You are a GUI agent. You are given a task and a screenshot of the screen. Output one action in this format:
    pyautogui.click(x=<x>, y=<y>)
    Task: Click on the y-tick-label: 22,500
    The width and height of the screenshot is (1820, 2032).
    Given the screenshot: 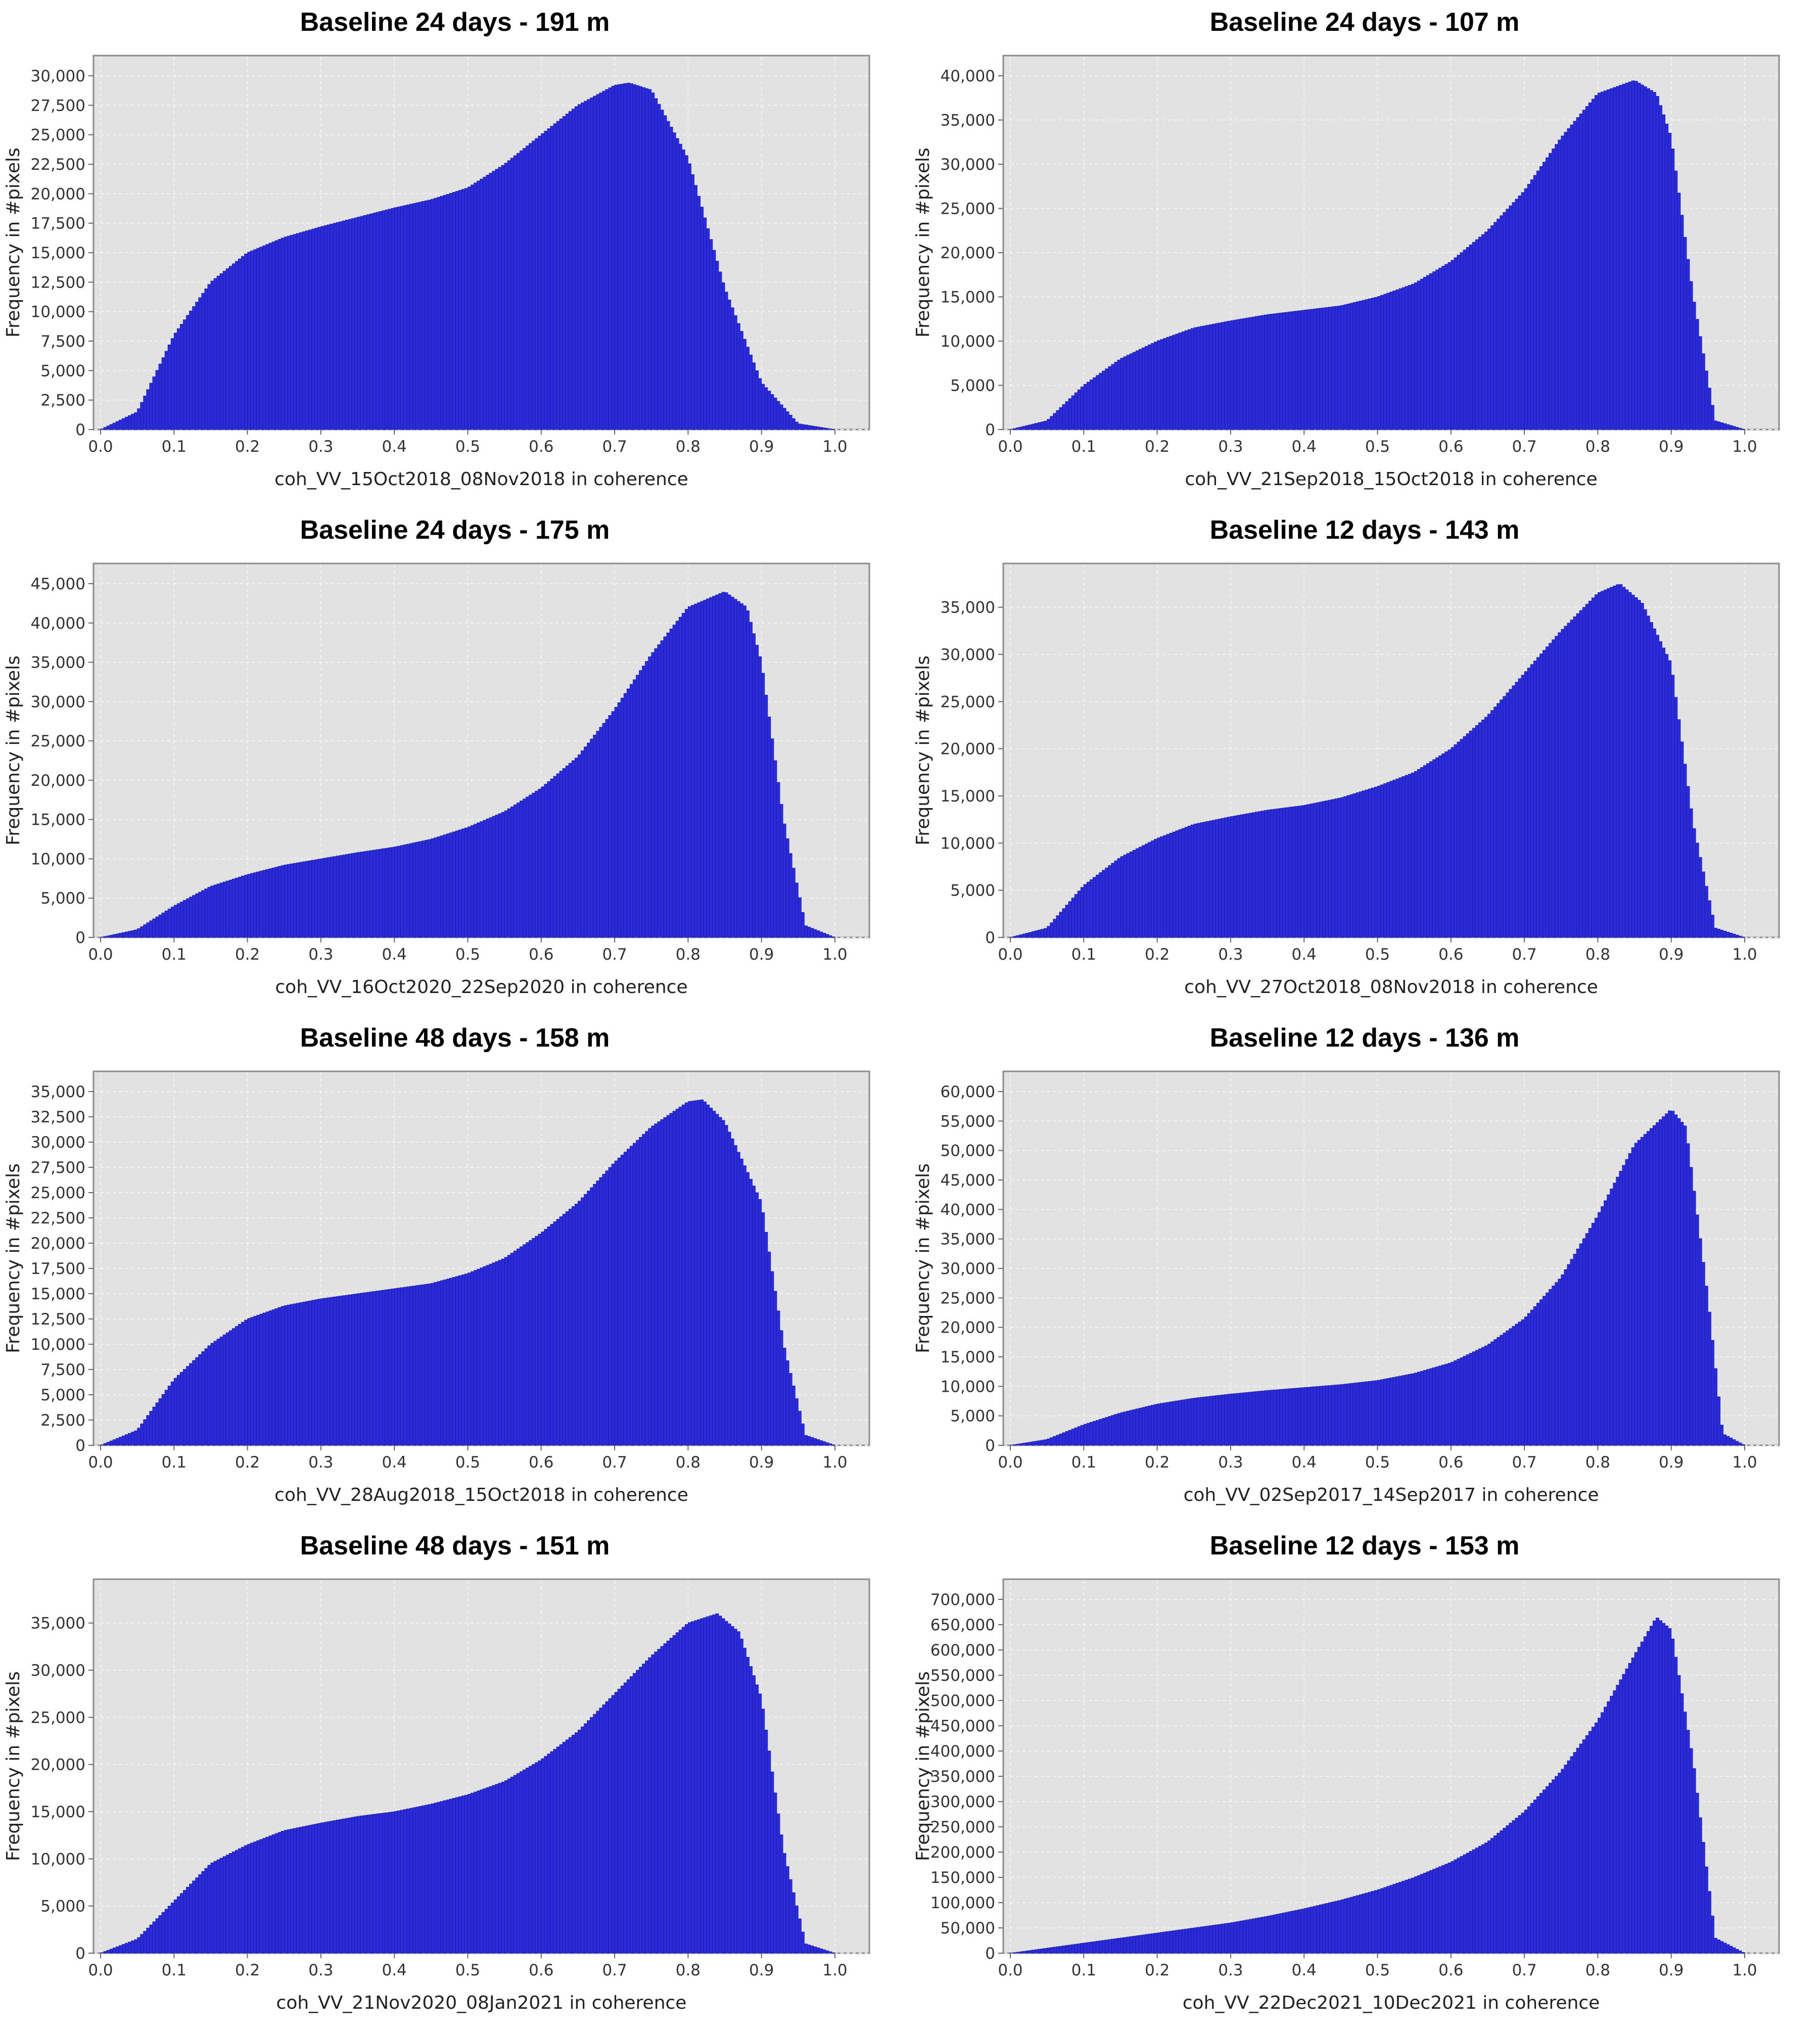 What is the action you would take?
    pyautogui.click(x=58, y=1218)
    